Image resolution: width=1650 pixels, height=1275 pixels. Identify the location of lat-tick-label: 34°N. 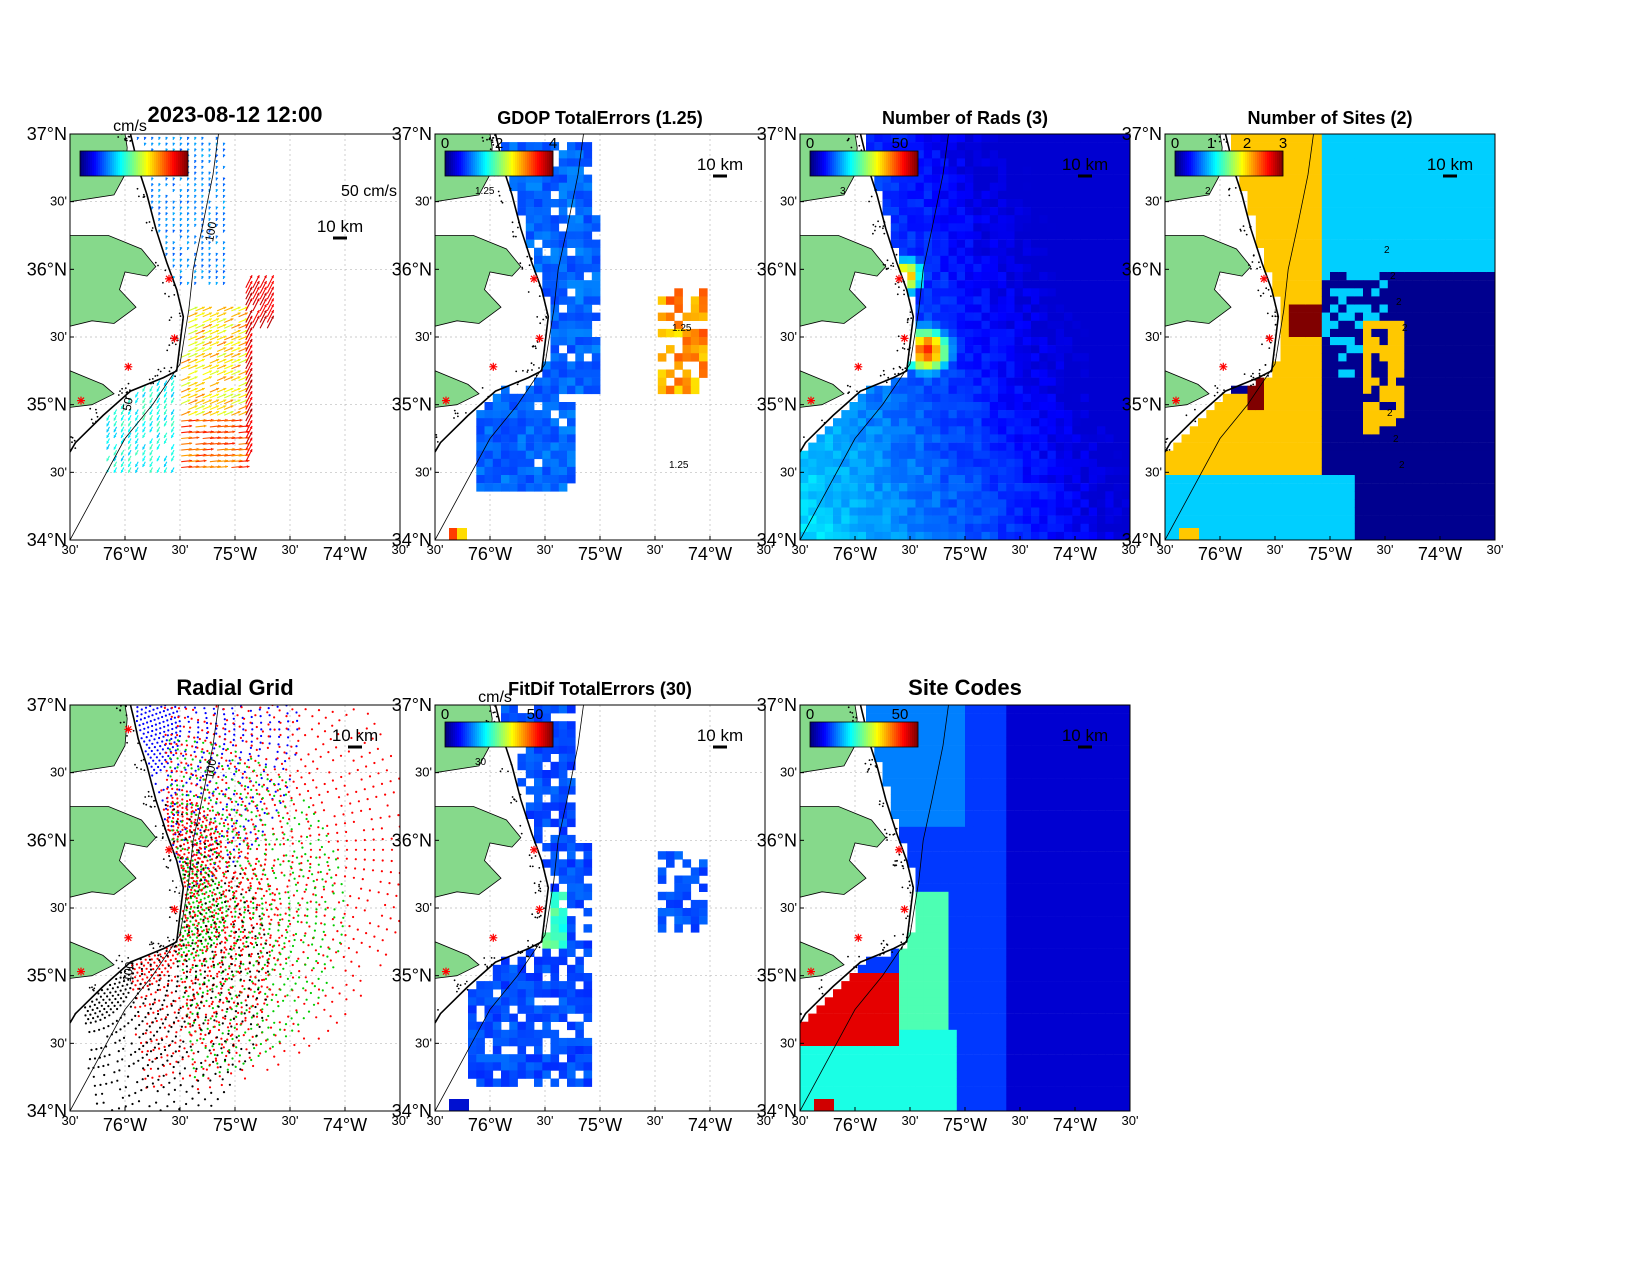
(47, 540).